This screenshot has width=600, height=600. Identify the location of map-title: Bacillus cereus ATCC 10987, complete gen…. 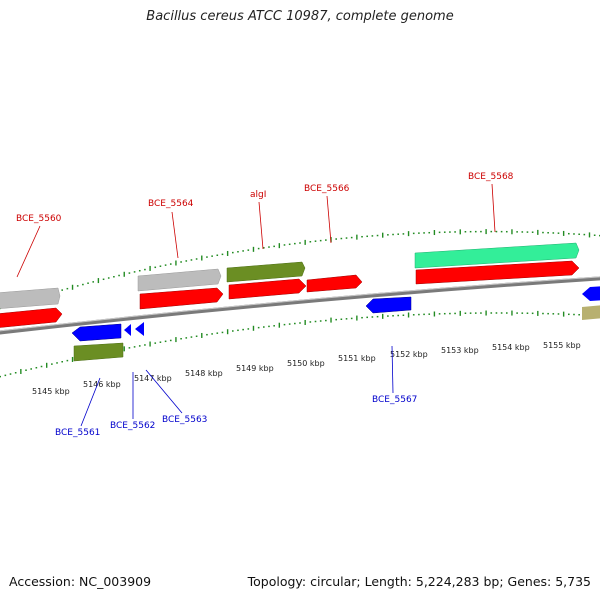
(300, 16).